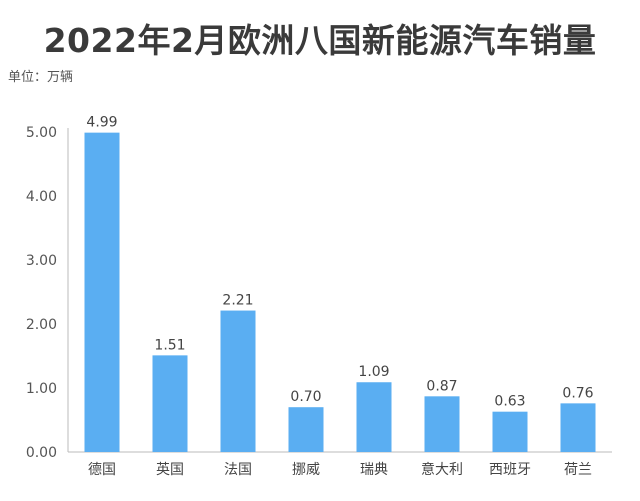 The height and width of the screenshot is (501, 640). I want to click on x-category-label: 英国, so click(170, 469).